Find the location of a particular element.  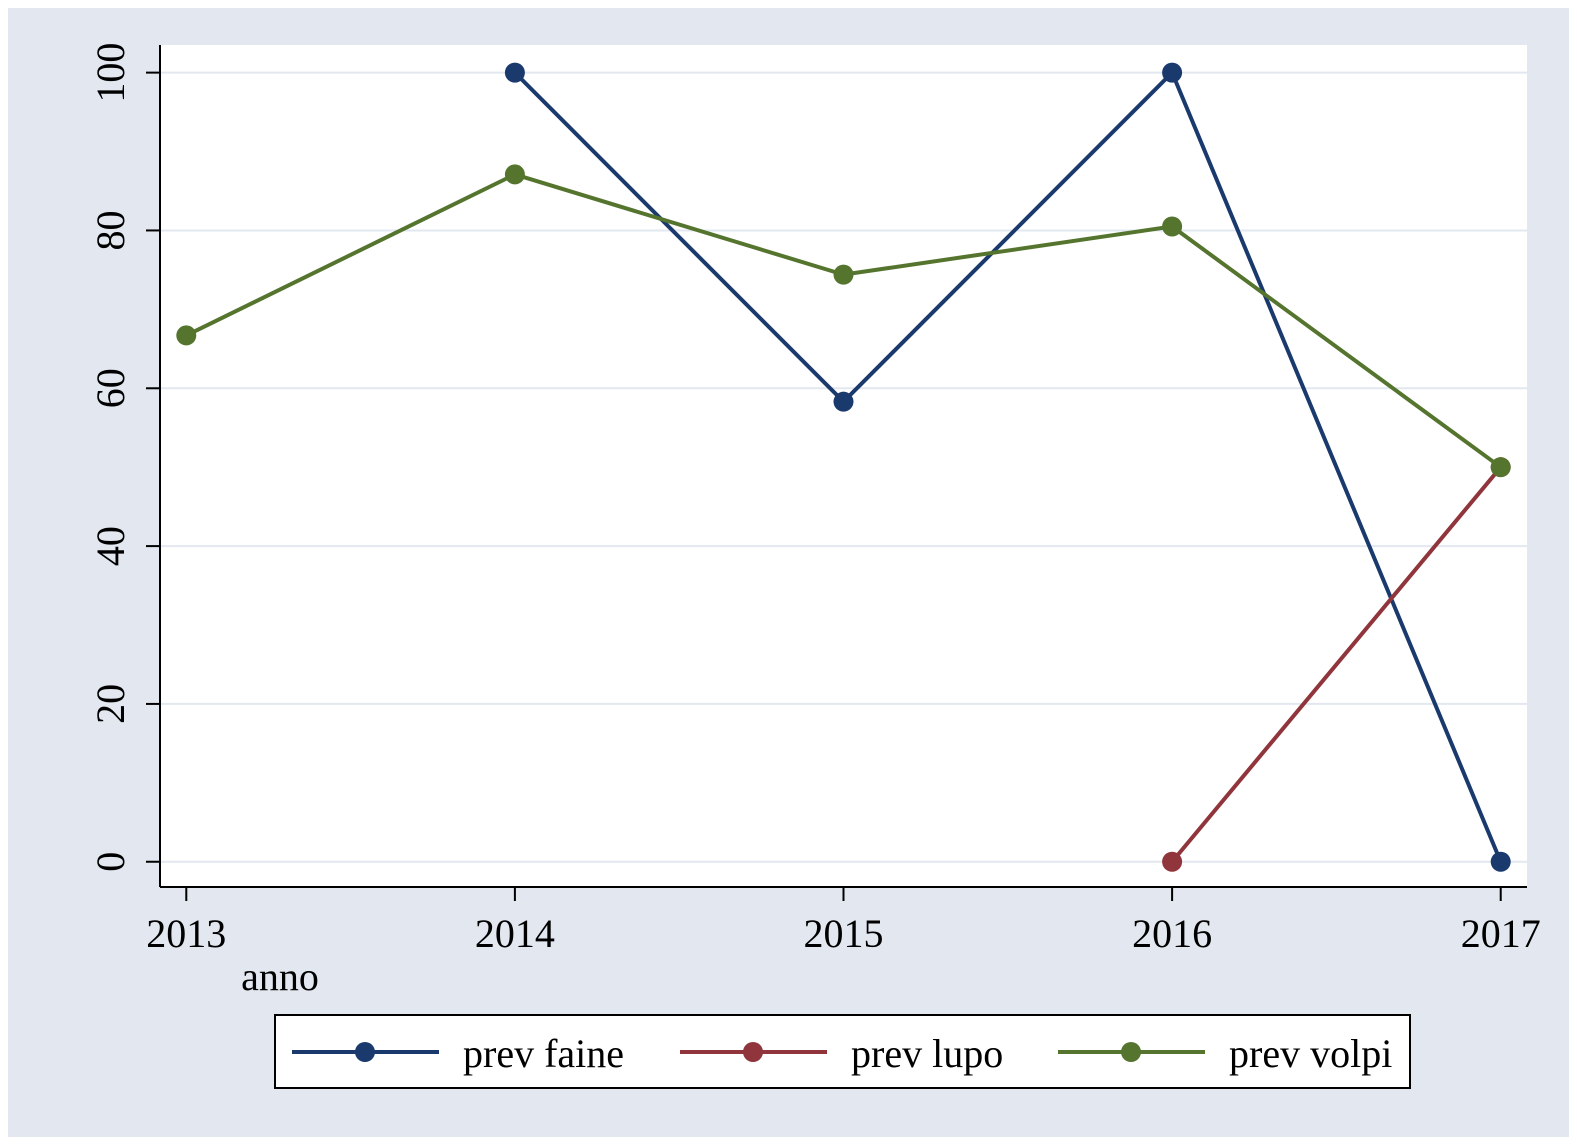

legend-label: prev lupo is located at coordinates (927, 1053).